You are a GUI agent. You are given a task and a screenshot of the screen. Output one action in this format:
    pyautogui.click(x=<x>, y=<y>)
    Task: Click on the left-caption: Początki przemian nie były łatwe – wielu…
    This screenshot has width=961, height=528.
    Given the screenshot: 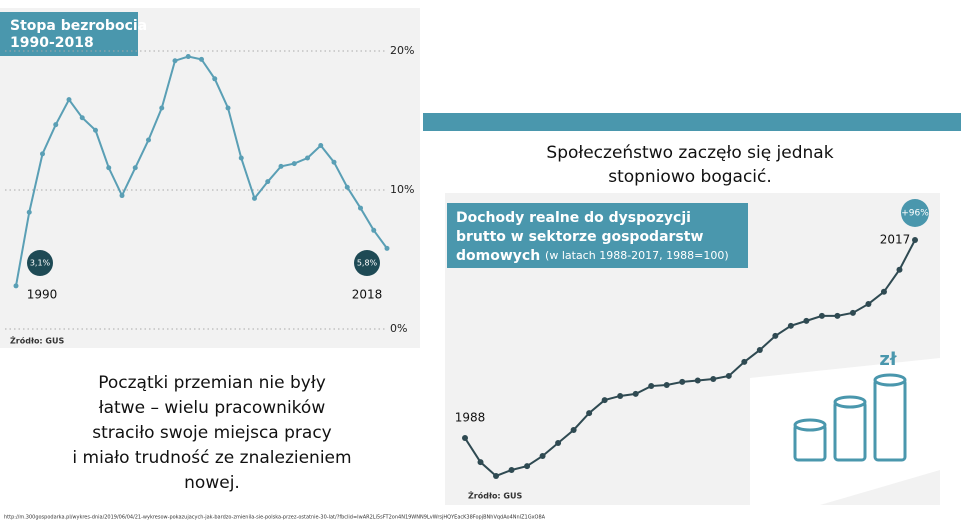 What is the action you would take?
    pyautogui.click(x=211, y=433)
    